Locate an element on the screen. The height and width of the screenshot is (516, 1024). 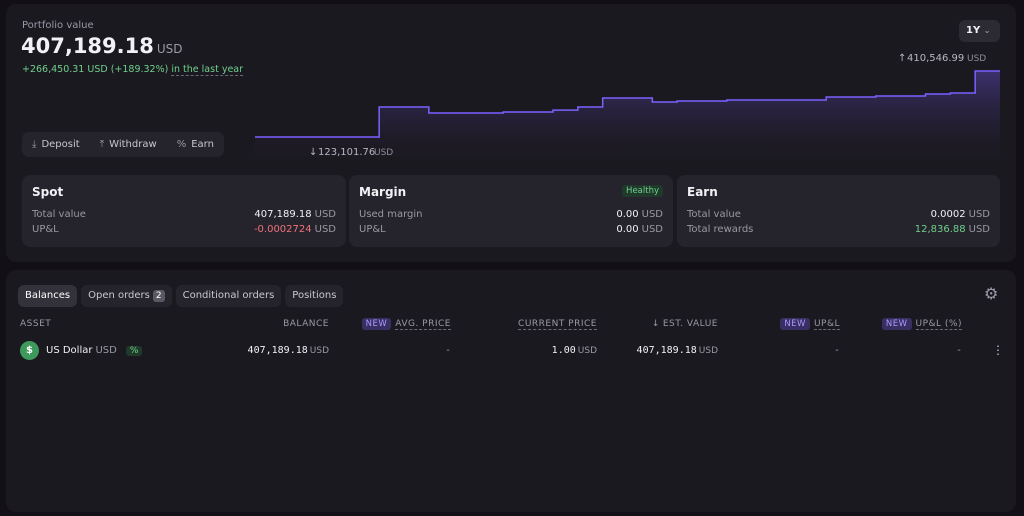
row-value: 0.0002 USD is located at coordinates (960, 214).